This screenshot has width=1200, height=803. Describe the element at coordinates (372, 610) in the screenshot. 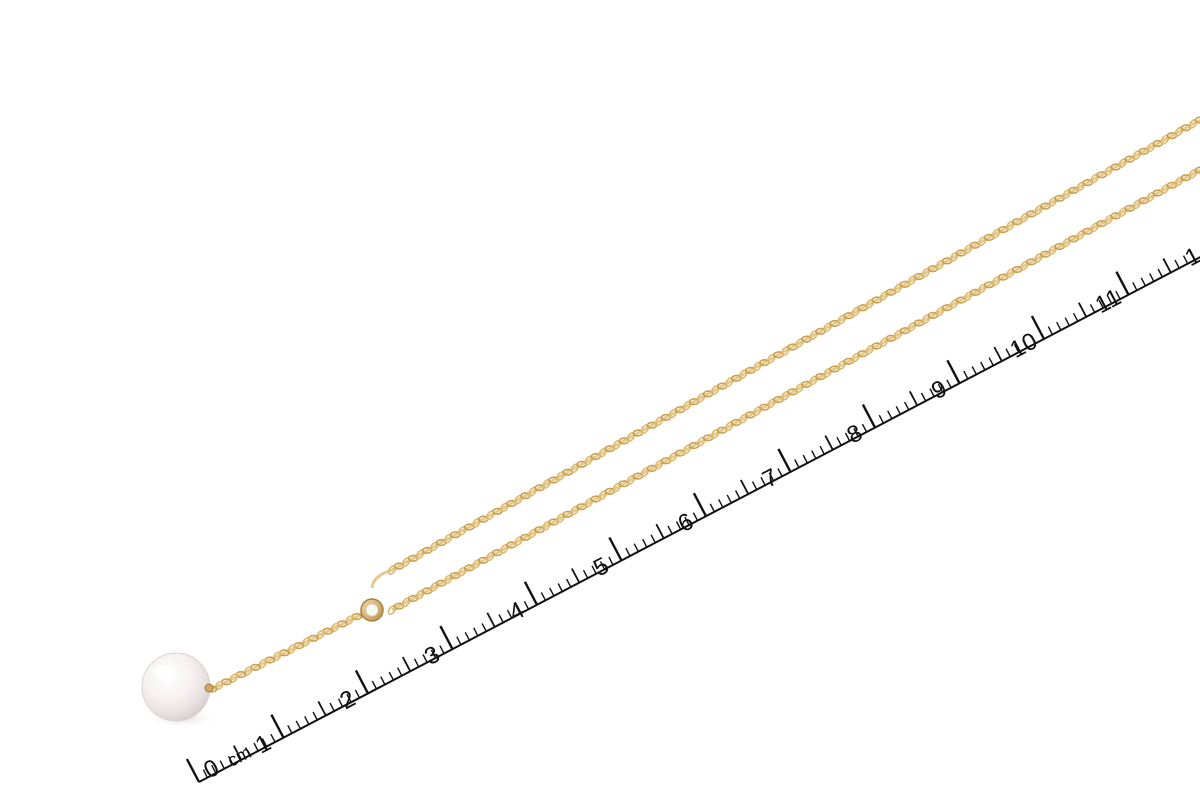

I see `diamond-bezel-connector` at that location.